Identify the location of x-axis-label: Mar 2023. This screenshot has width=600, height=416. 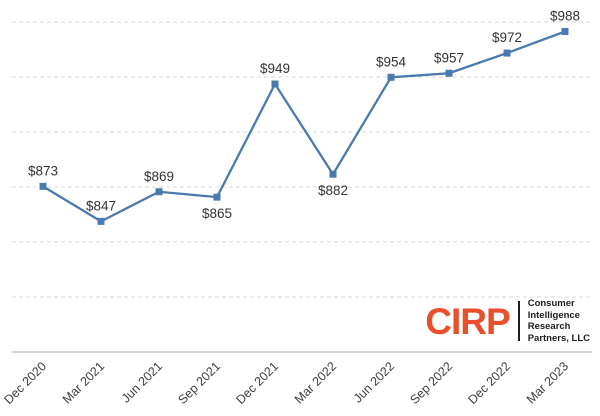
(547, 382).